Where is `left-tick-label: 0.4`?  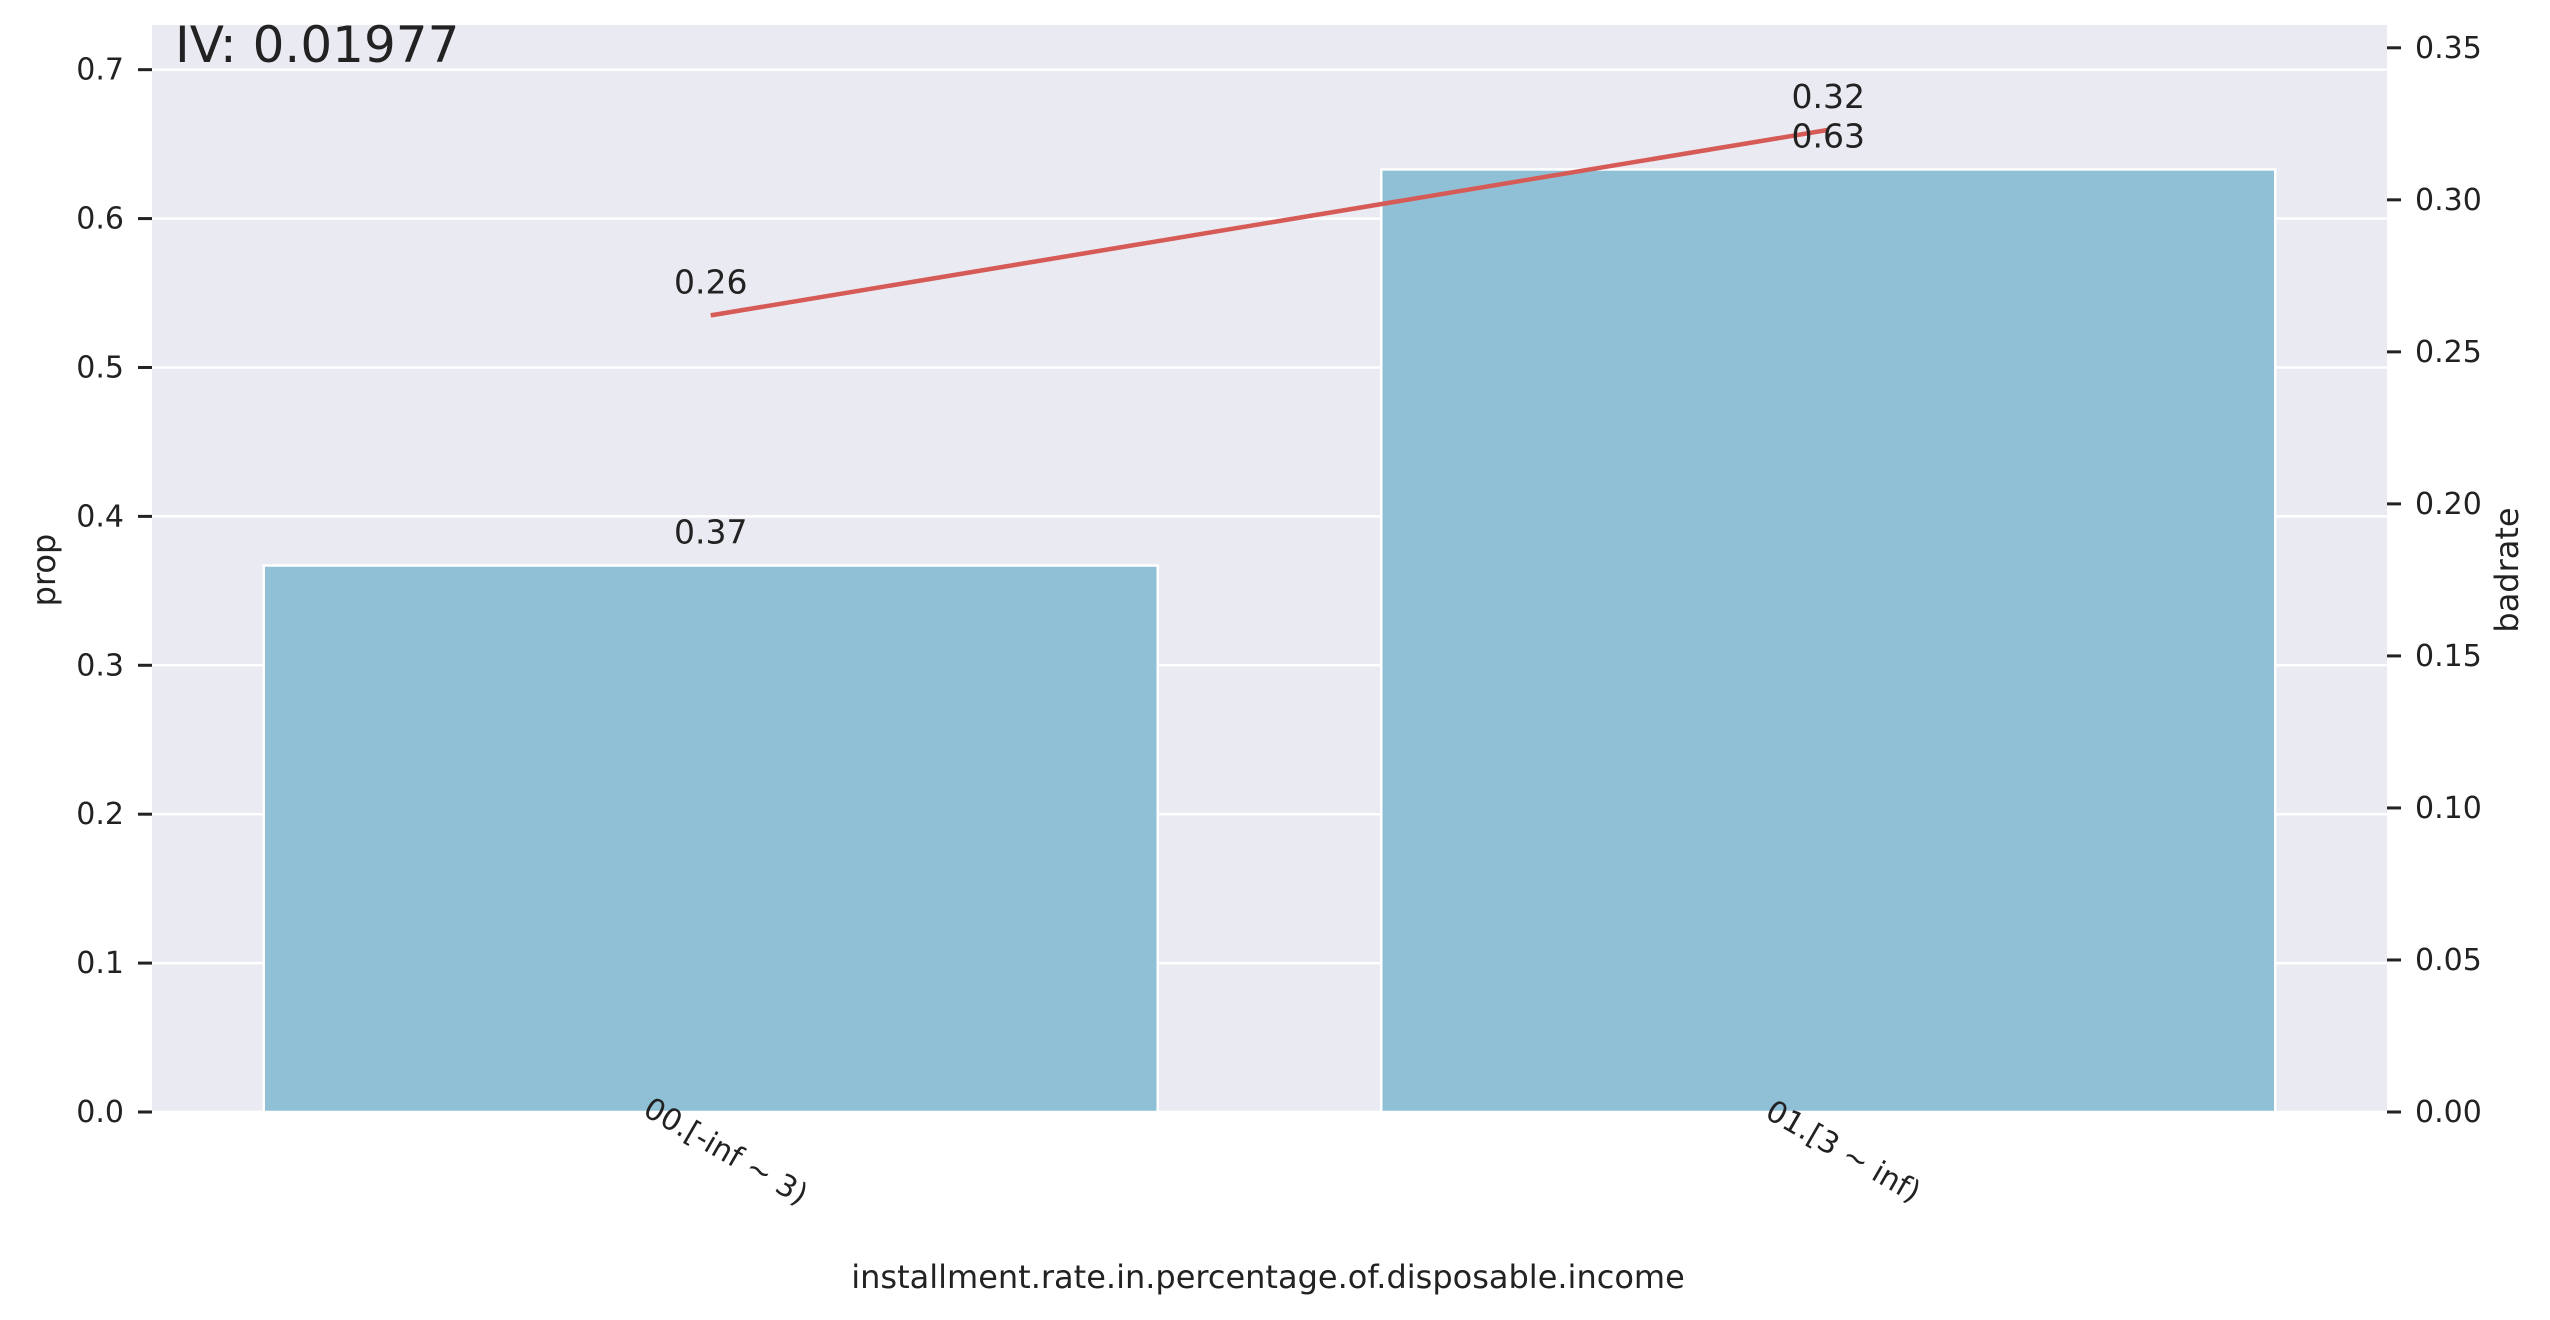 left-tick-label: 0.4 is located at coordinates (100, 516).